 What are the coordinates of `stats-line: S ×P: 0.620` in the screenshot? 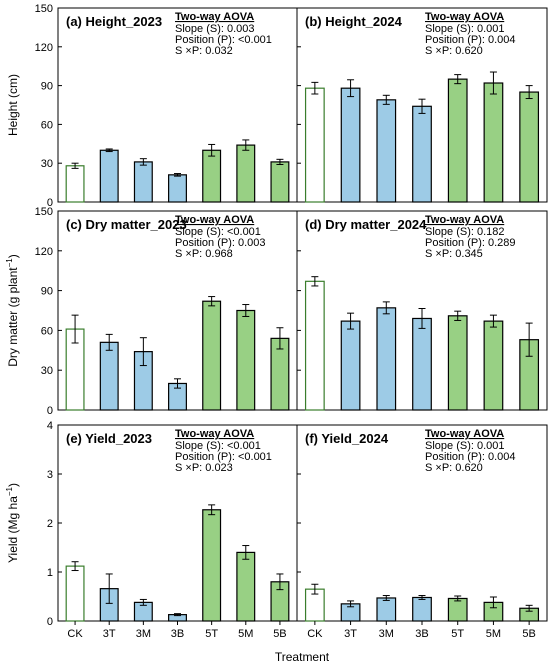 It's located at (454, 51).